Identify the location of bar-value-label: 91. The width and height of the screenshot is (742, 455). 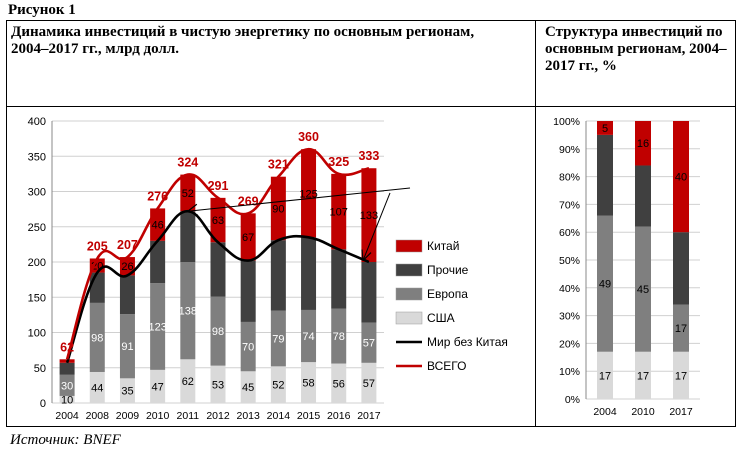
(127, 347).